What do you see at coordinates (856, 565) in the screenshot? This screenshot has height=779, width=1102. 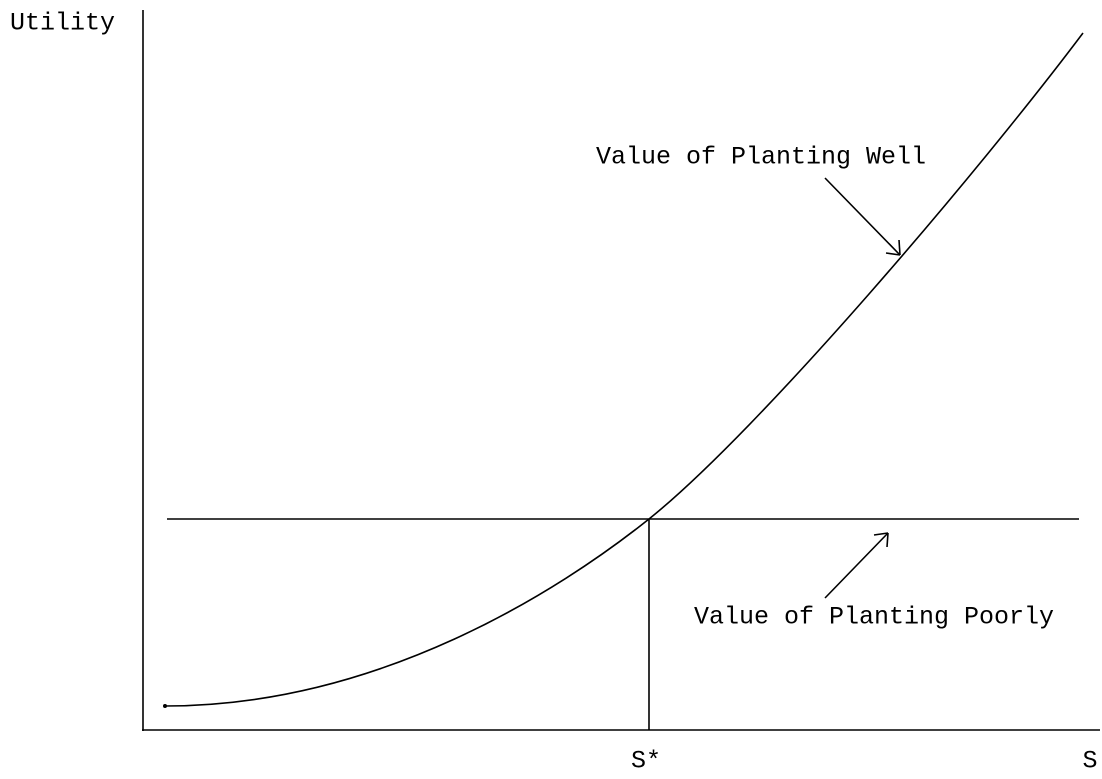 I see `arrow-poorly` at bounding box center [856, 565].